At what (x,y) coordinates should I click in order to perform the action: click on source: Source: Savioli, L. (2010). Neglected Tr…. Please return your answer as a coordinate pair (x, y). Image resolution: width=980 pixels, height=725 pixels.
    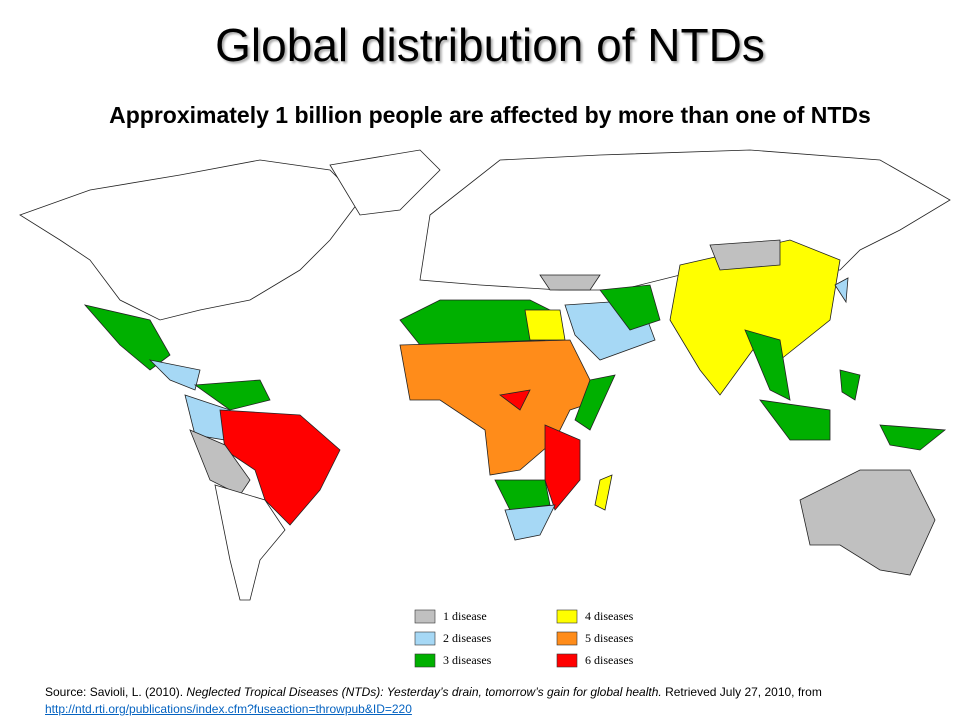
    Looking at the image, I should click on (433, 701).